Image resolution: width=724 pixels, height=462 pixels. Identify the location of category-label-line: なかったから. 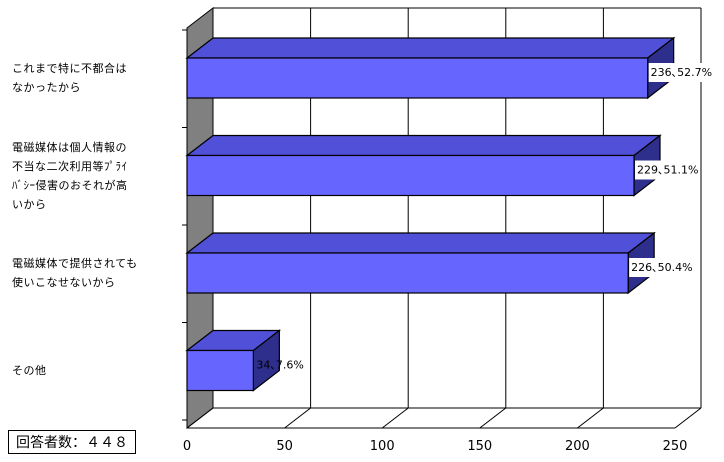
(46, 87).